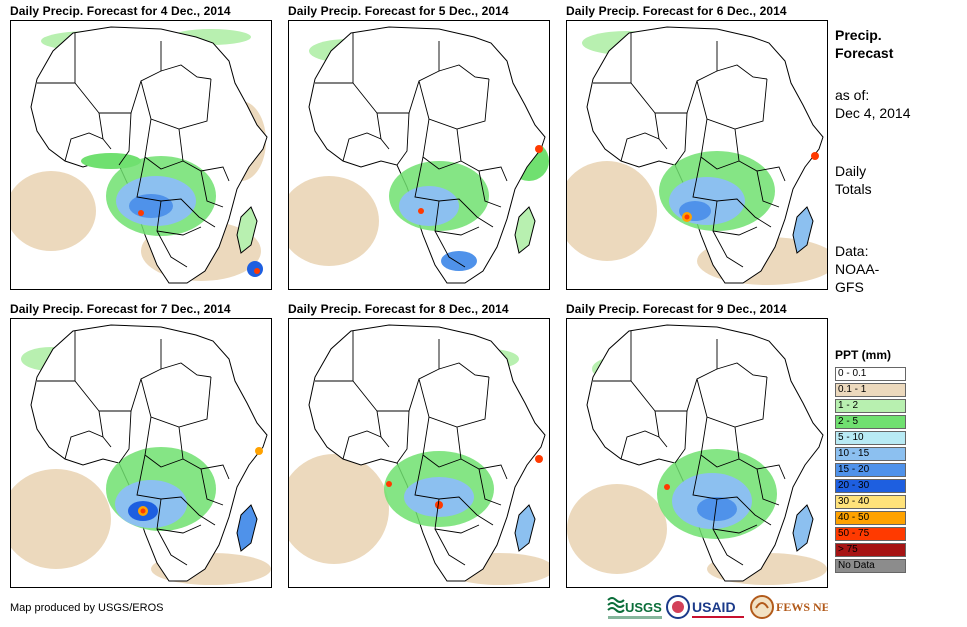 This screenshot has width=967, height=627. What do you see at coordinates (120, 309) in the screenshot?
I see `panel-title: Daily Precip. Forecast for 7 Dec., 2014` at bounding box center [120, 309].